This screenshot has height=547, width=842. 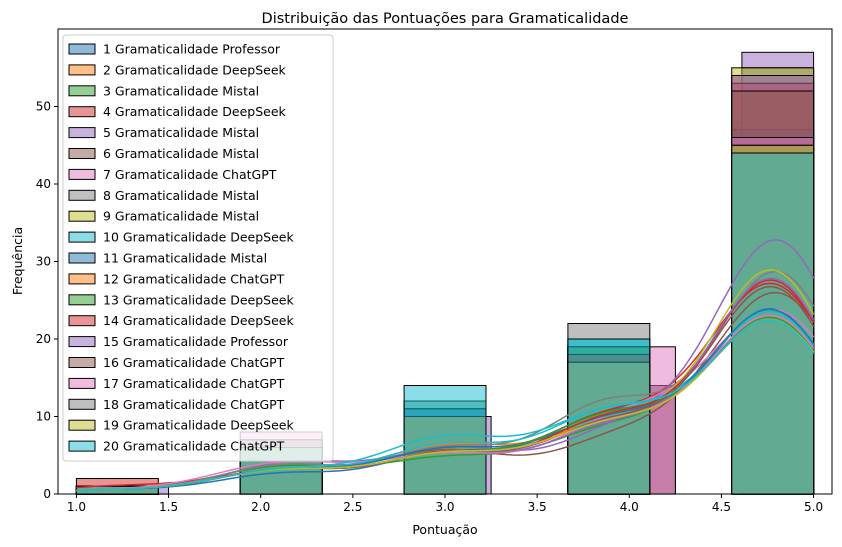 What do you see at coordinates (196, 341) in the screenshot?
I see `legend-label: 15 Gramaticalidade Professor` at bounding box center [196, 341].